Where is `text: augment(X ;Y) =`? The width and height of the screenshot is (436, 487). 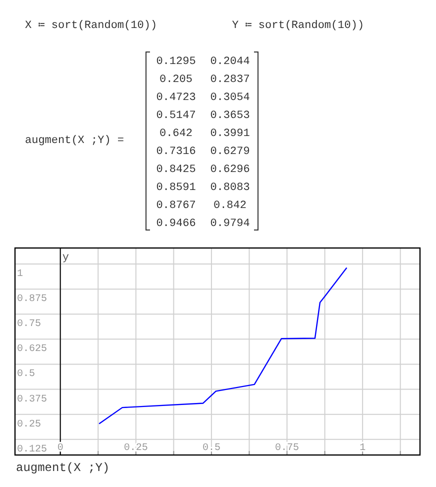
text: augment(X ;Y) = is located at coordinates (74, 141).